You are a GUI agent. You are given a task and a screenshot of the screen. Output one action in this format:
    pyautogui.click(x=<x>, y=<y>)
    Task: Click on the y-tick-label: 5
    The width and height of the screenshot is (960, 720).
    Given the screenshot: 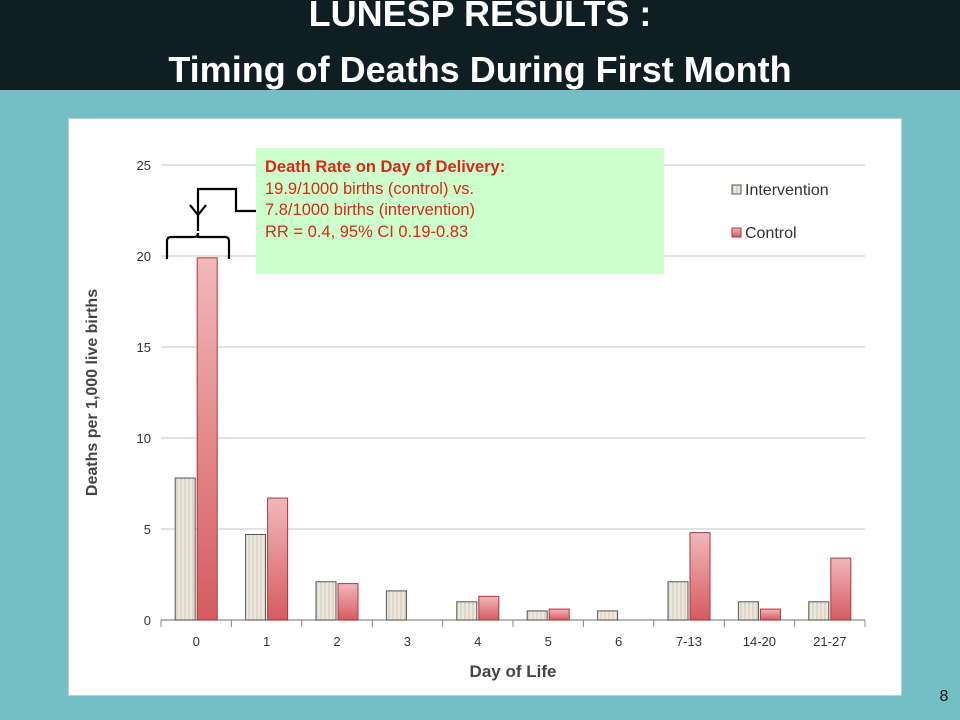 What is the action you would take?
    pyautogui.click(x=147, y=529)
    